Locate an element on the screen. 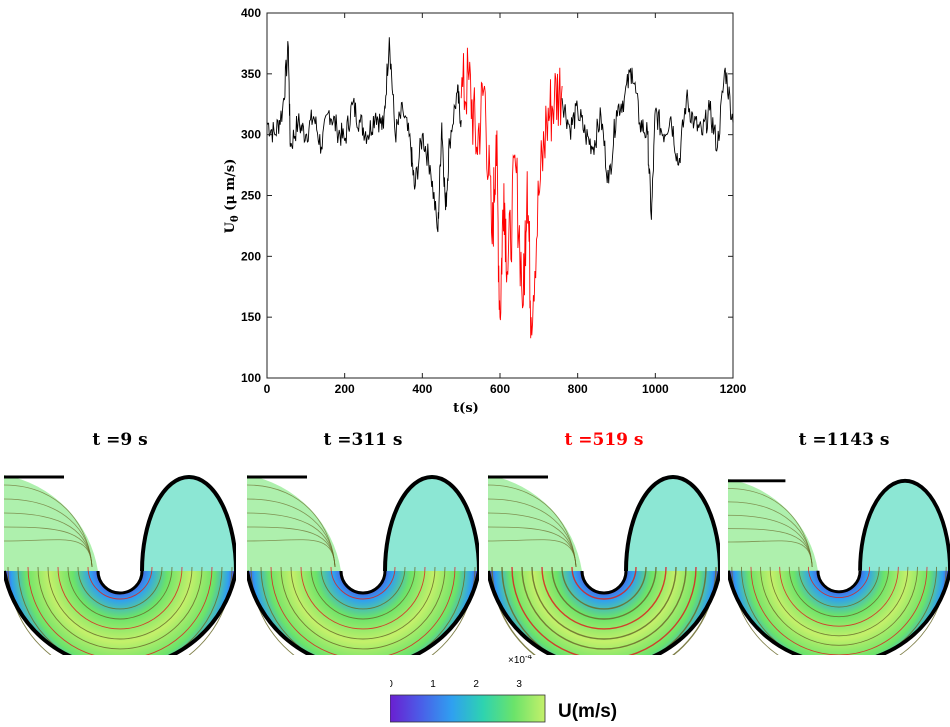 The image size is (950, 727). colorbar-label: U(m/s) is located at coordinates (587, 711).